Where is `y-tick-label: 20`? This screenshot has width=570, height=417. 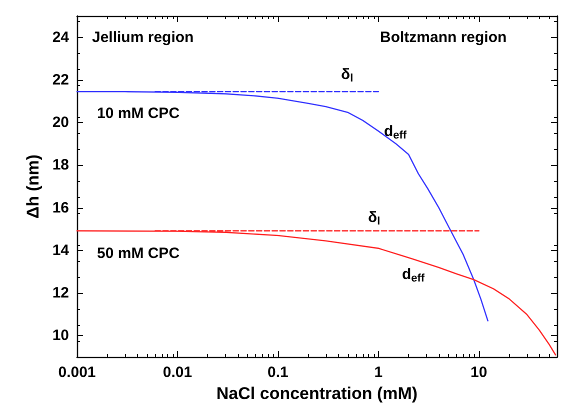
y-tick-label: 20 is located at coordinates (60, 123).